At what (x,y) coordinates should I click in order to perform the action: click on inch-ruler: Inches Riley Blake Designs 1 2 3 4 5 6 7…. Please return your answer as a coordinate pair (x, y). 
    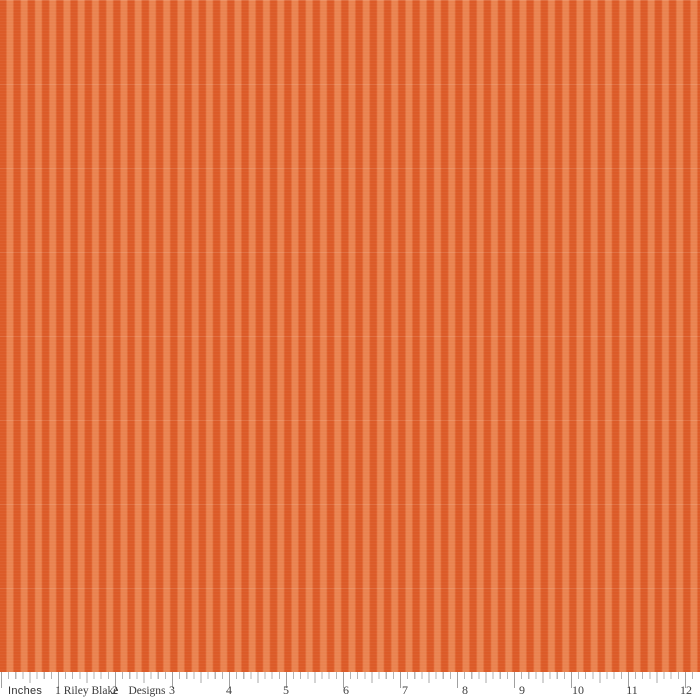
    Looking at the image, I should click on (350, 686).